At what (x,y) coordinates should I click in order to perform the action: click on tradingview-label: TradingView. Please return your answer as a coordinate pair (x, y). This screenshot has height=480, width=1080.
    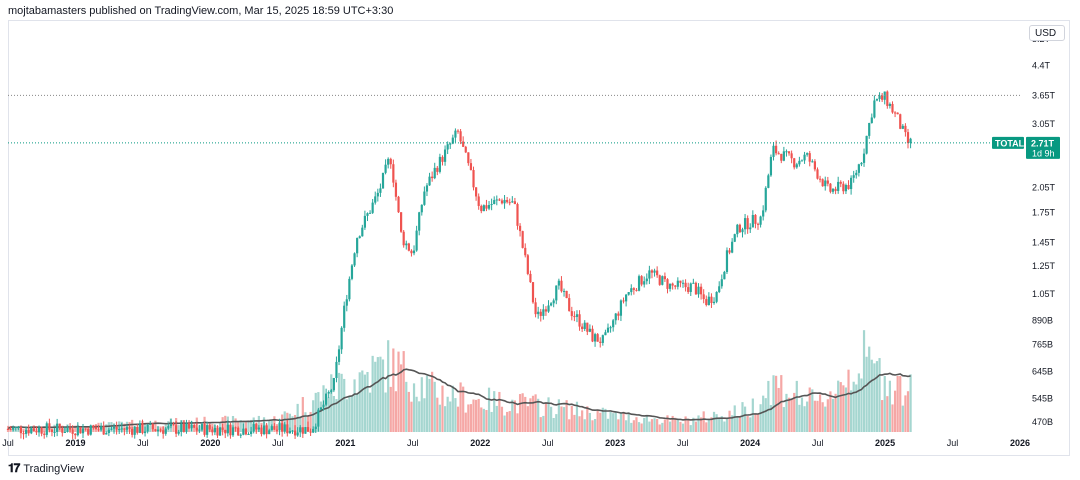
    Looking at the image, I should click on (53, 468).